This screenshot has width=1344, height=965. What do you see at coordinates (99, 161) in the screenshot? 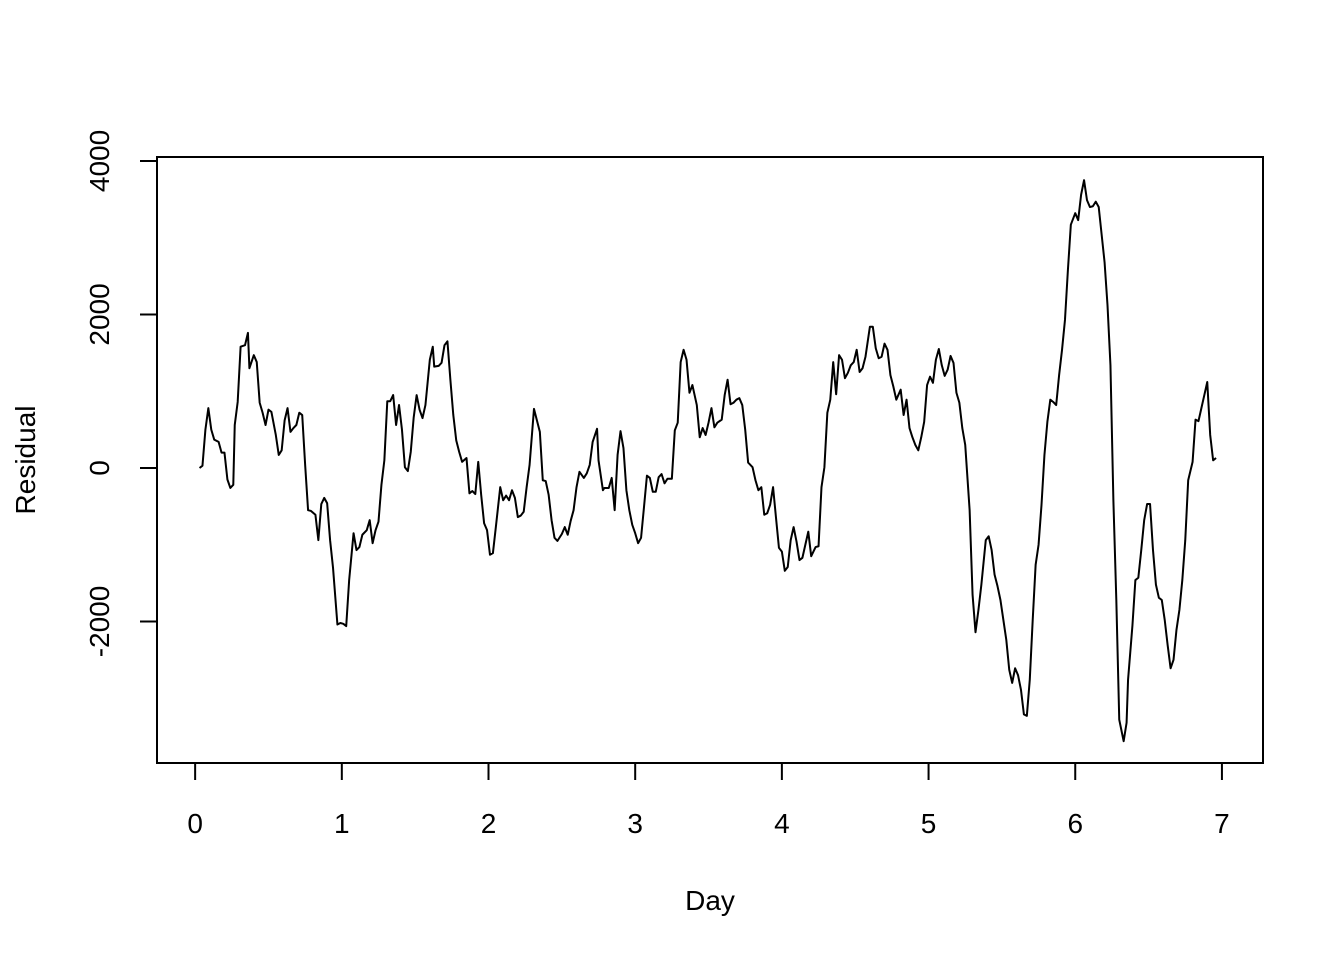
I see `y-tick-label: 4000` at bounding box center [99, 161].